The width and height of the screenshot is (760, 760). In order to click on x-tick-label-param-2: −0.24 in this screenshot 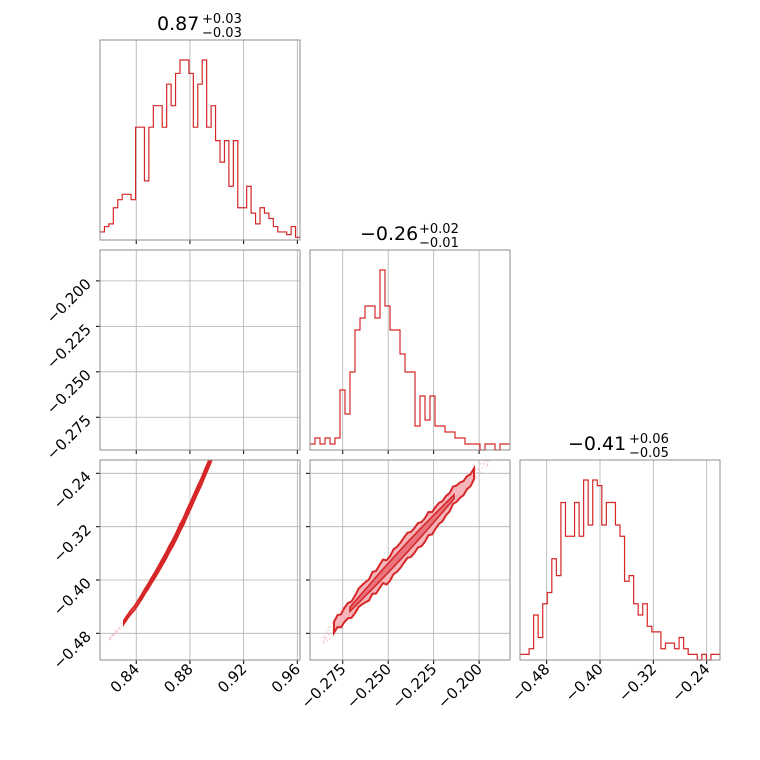, I will do `click(690, 682)`.